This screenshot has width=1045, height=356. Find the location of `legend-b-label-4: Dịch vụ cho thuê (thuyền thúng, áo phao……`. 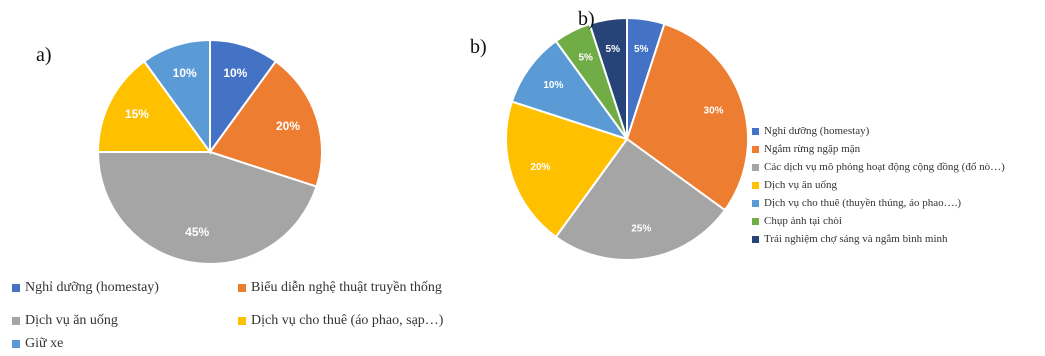

legend-b-label-4: Dịch vụ cho thuê (thuyền thúng, áo phao…… is located at coordinates (863, 203).